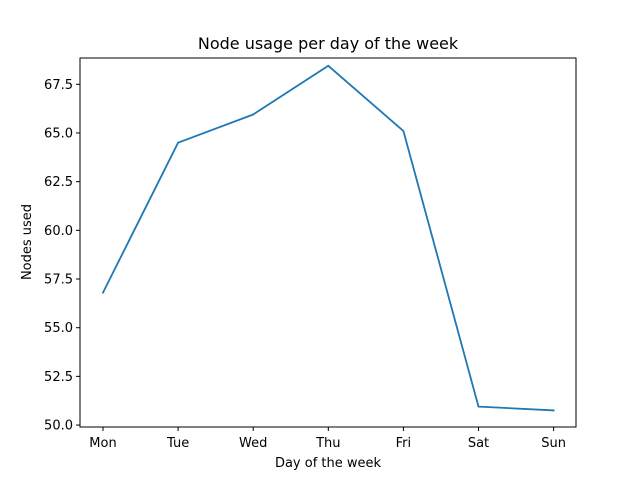 This screenshot has width=640, height=480. What do you see at coordinates (58, 280) in the screenshot?
I see `y-tick-label: 57.5` at bounding box center [58, 280].